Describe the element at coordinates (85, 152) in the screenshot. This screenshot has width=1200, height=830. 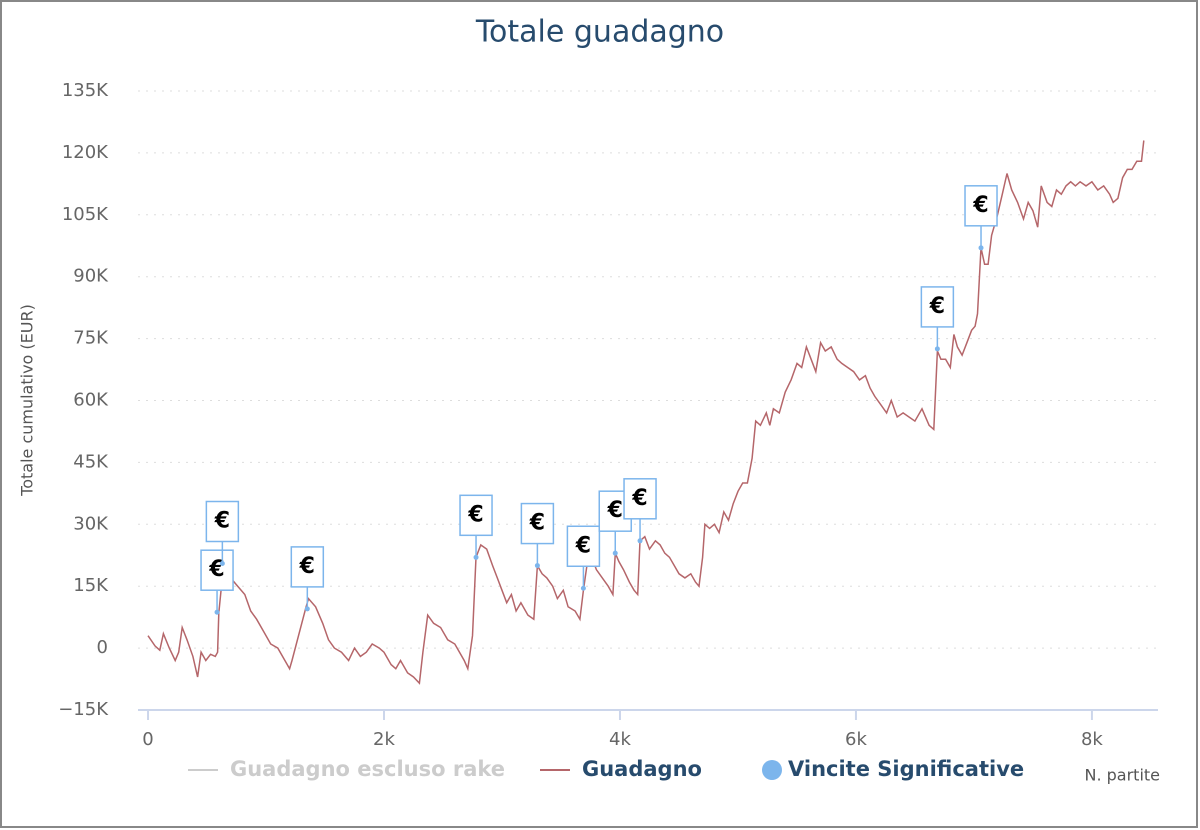
I see `y-tick-label: 120K` at that location.